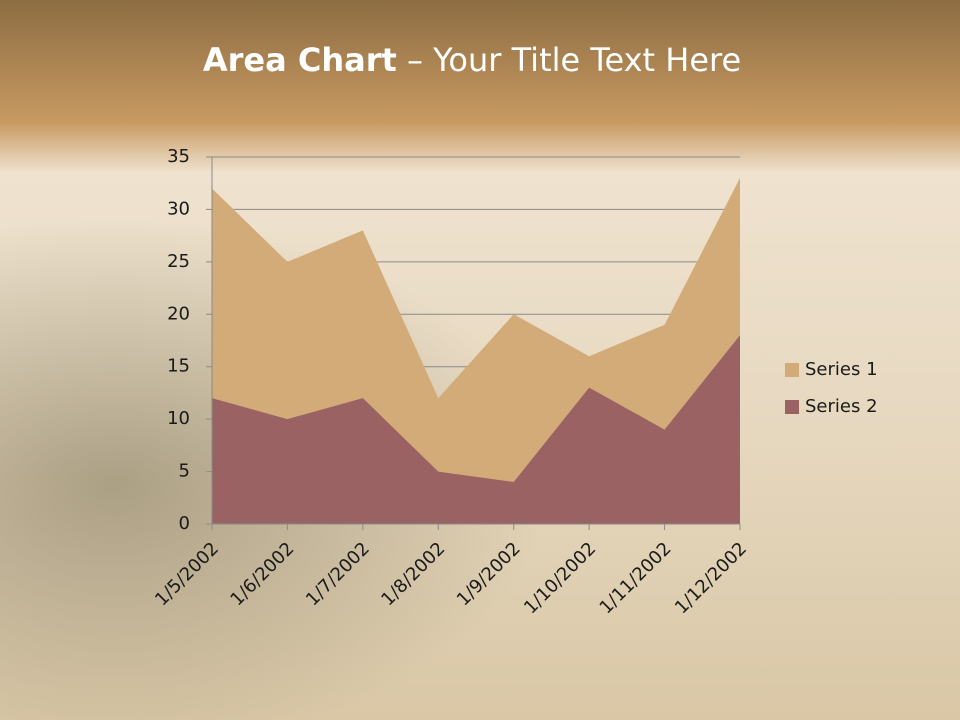 This screenshot has height=720, width=960. Describe the element at coordinates (178, 261) in the screenshot. I see `y-tick-label: 25` at that location.